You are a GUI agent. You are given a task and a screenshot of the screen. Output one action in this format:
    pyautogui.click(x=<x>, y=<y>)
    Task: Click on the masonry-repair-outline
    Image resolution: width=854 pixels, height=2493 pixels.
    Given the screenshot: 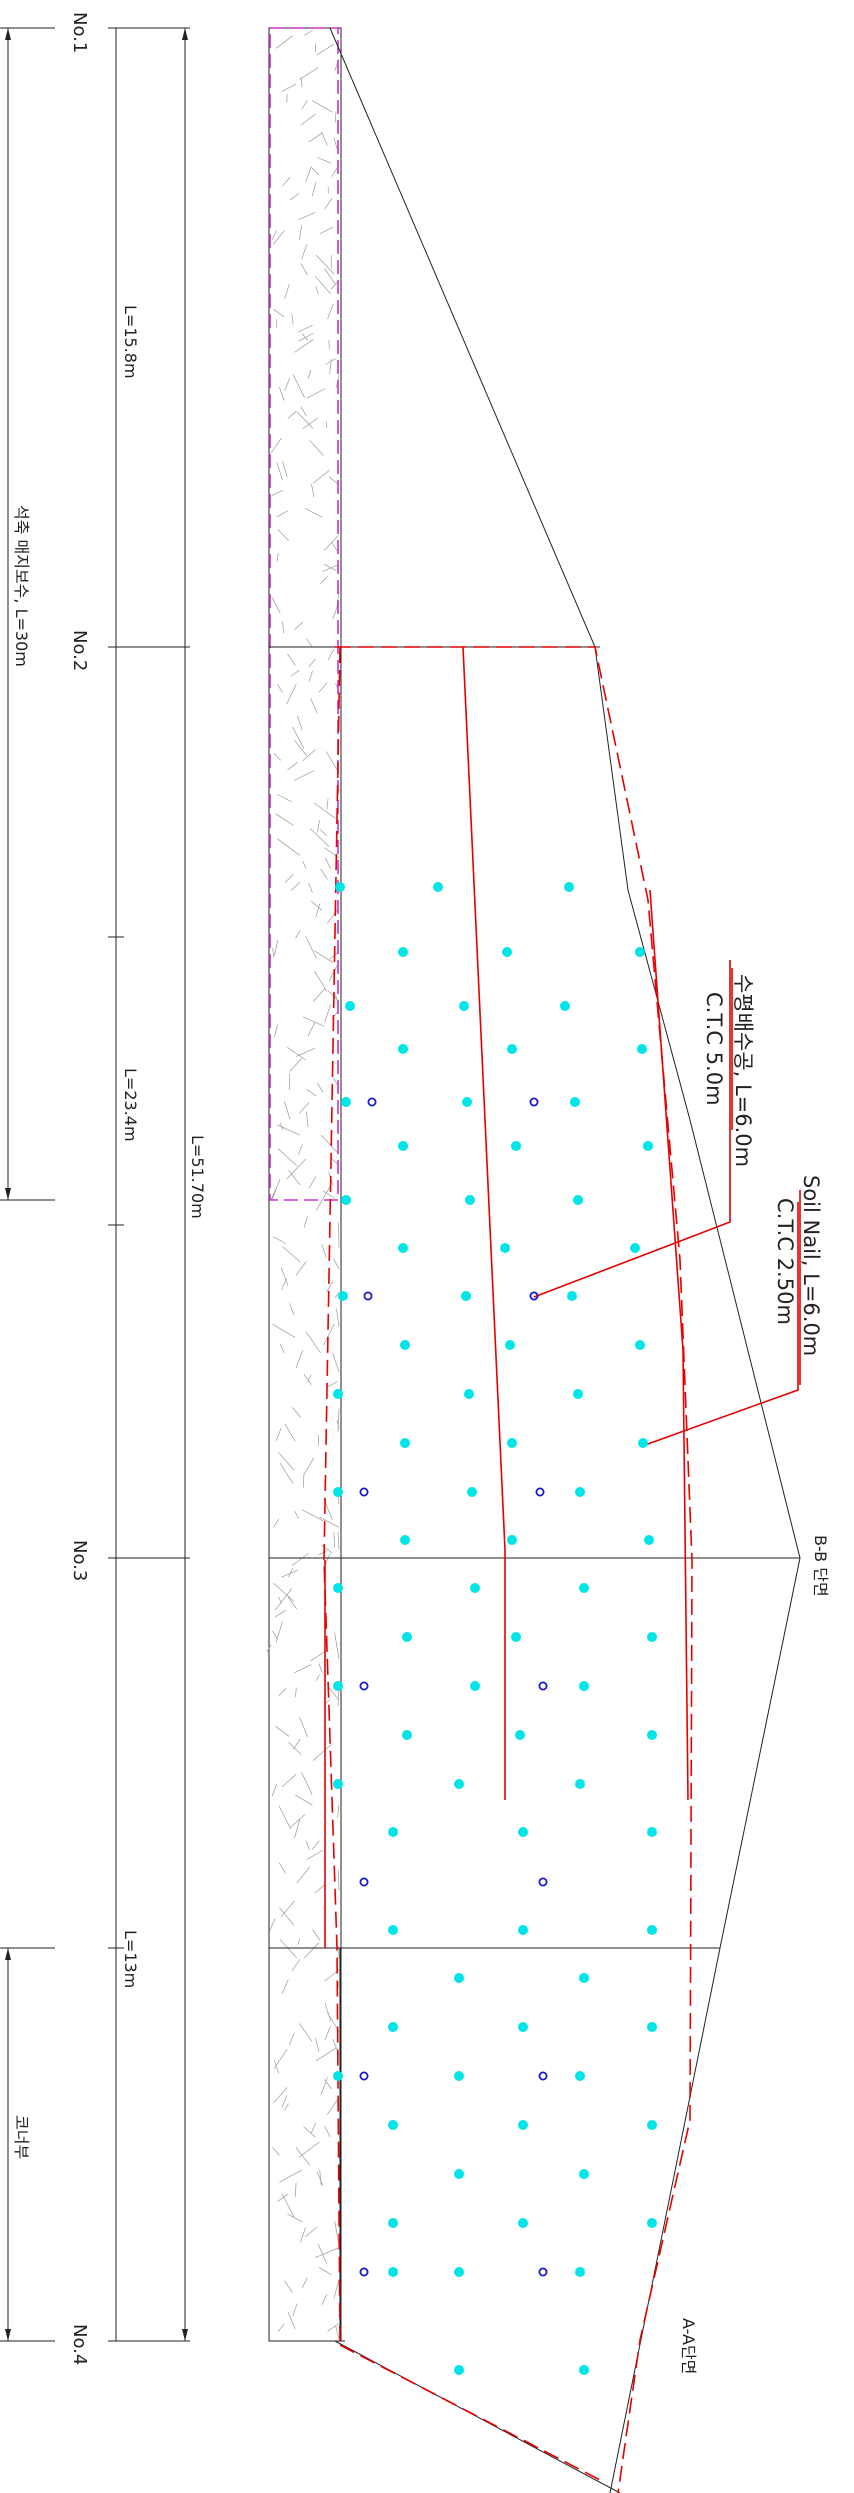 What is the action you would take?
    pyautogui.click(x=304, y=614)
    